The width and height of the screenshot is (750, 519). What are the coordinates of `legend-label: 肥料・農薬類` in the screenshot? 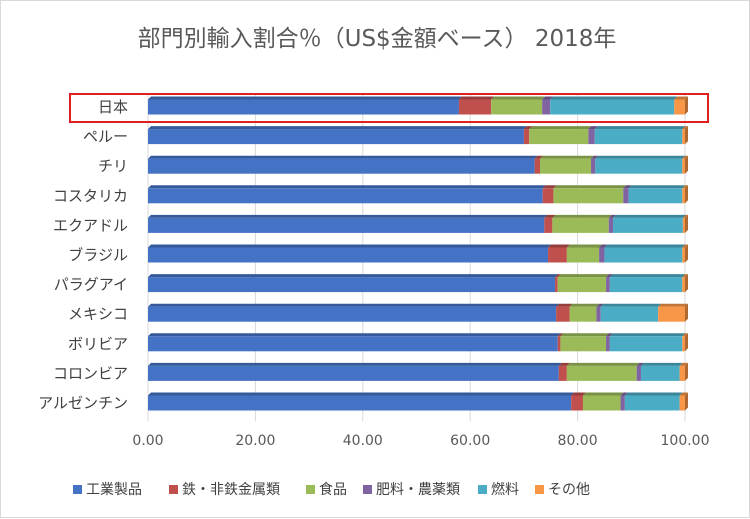 It's located at (418, 490).